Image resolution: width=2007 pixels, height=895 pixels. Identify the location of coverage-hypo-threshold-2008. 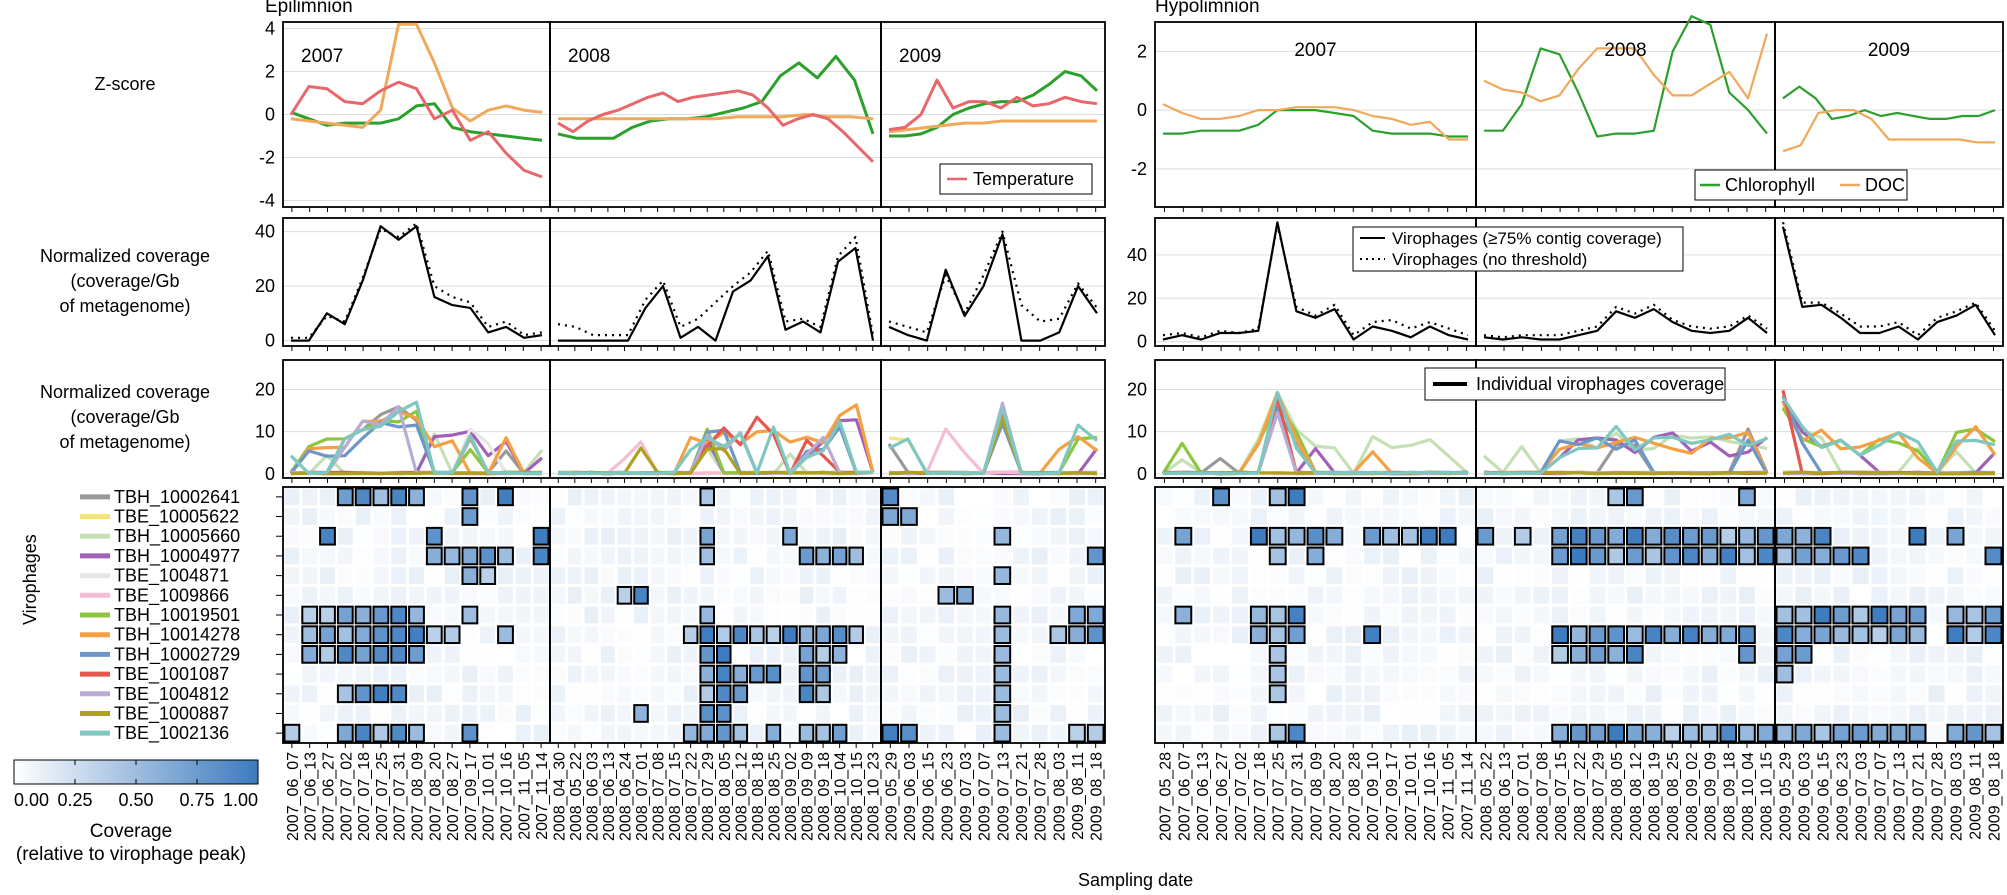
(1625, 324).